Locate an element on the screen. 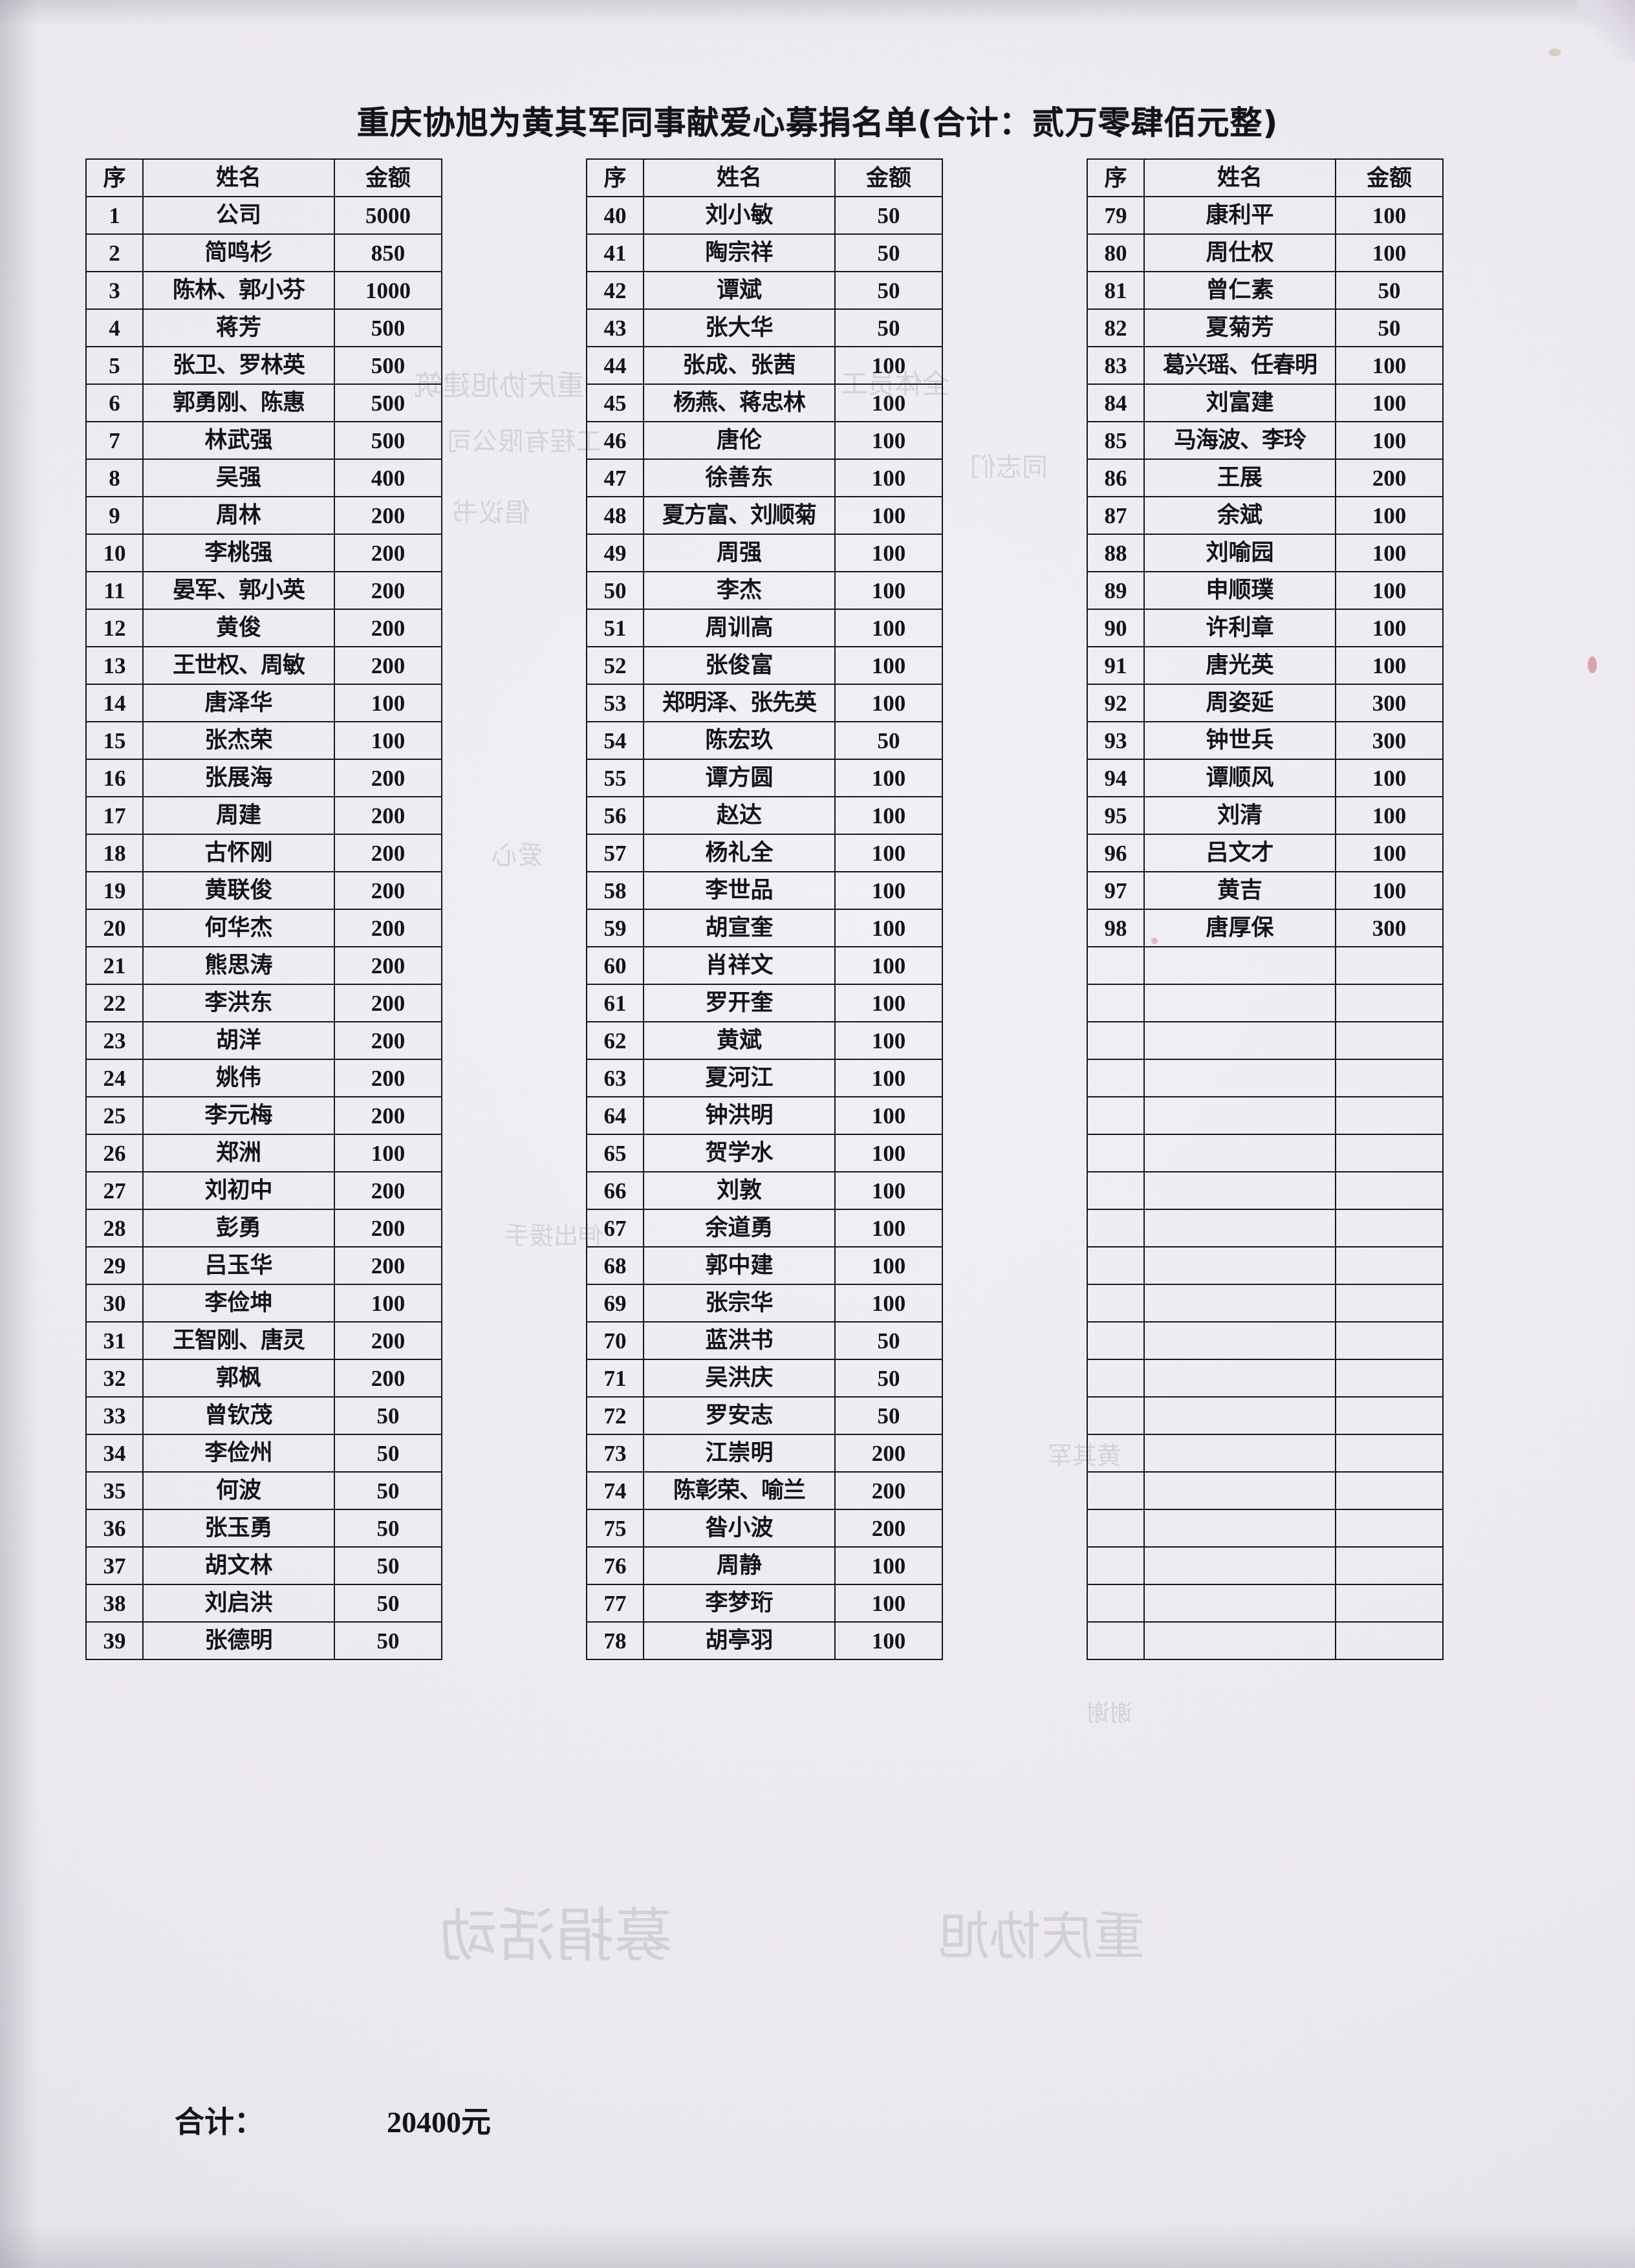 This screenshot has width=1635, height=2268. row-index: 3 is located at coordinates (114, 290).